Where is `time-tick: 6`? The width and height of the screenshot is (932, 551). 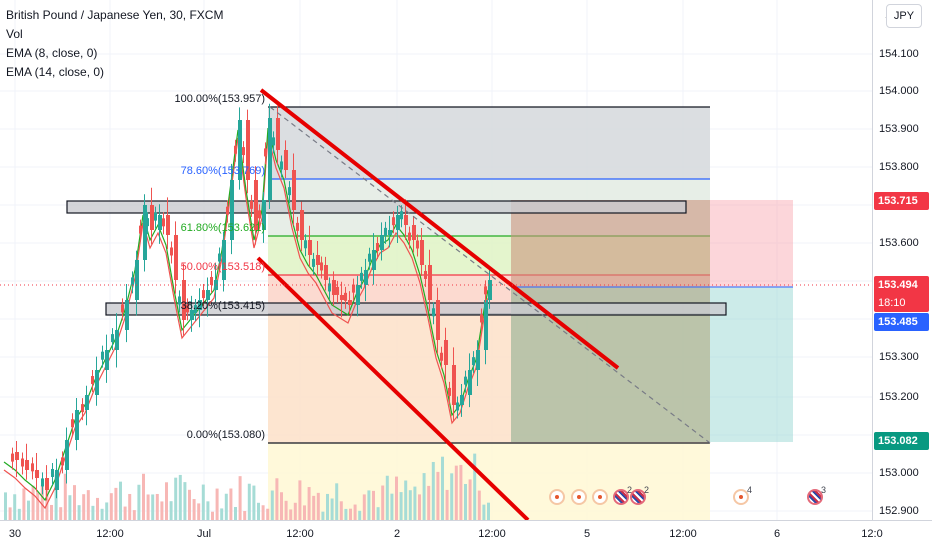
time-tick: 6 is located at coordinates (777, 534).